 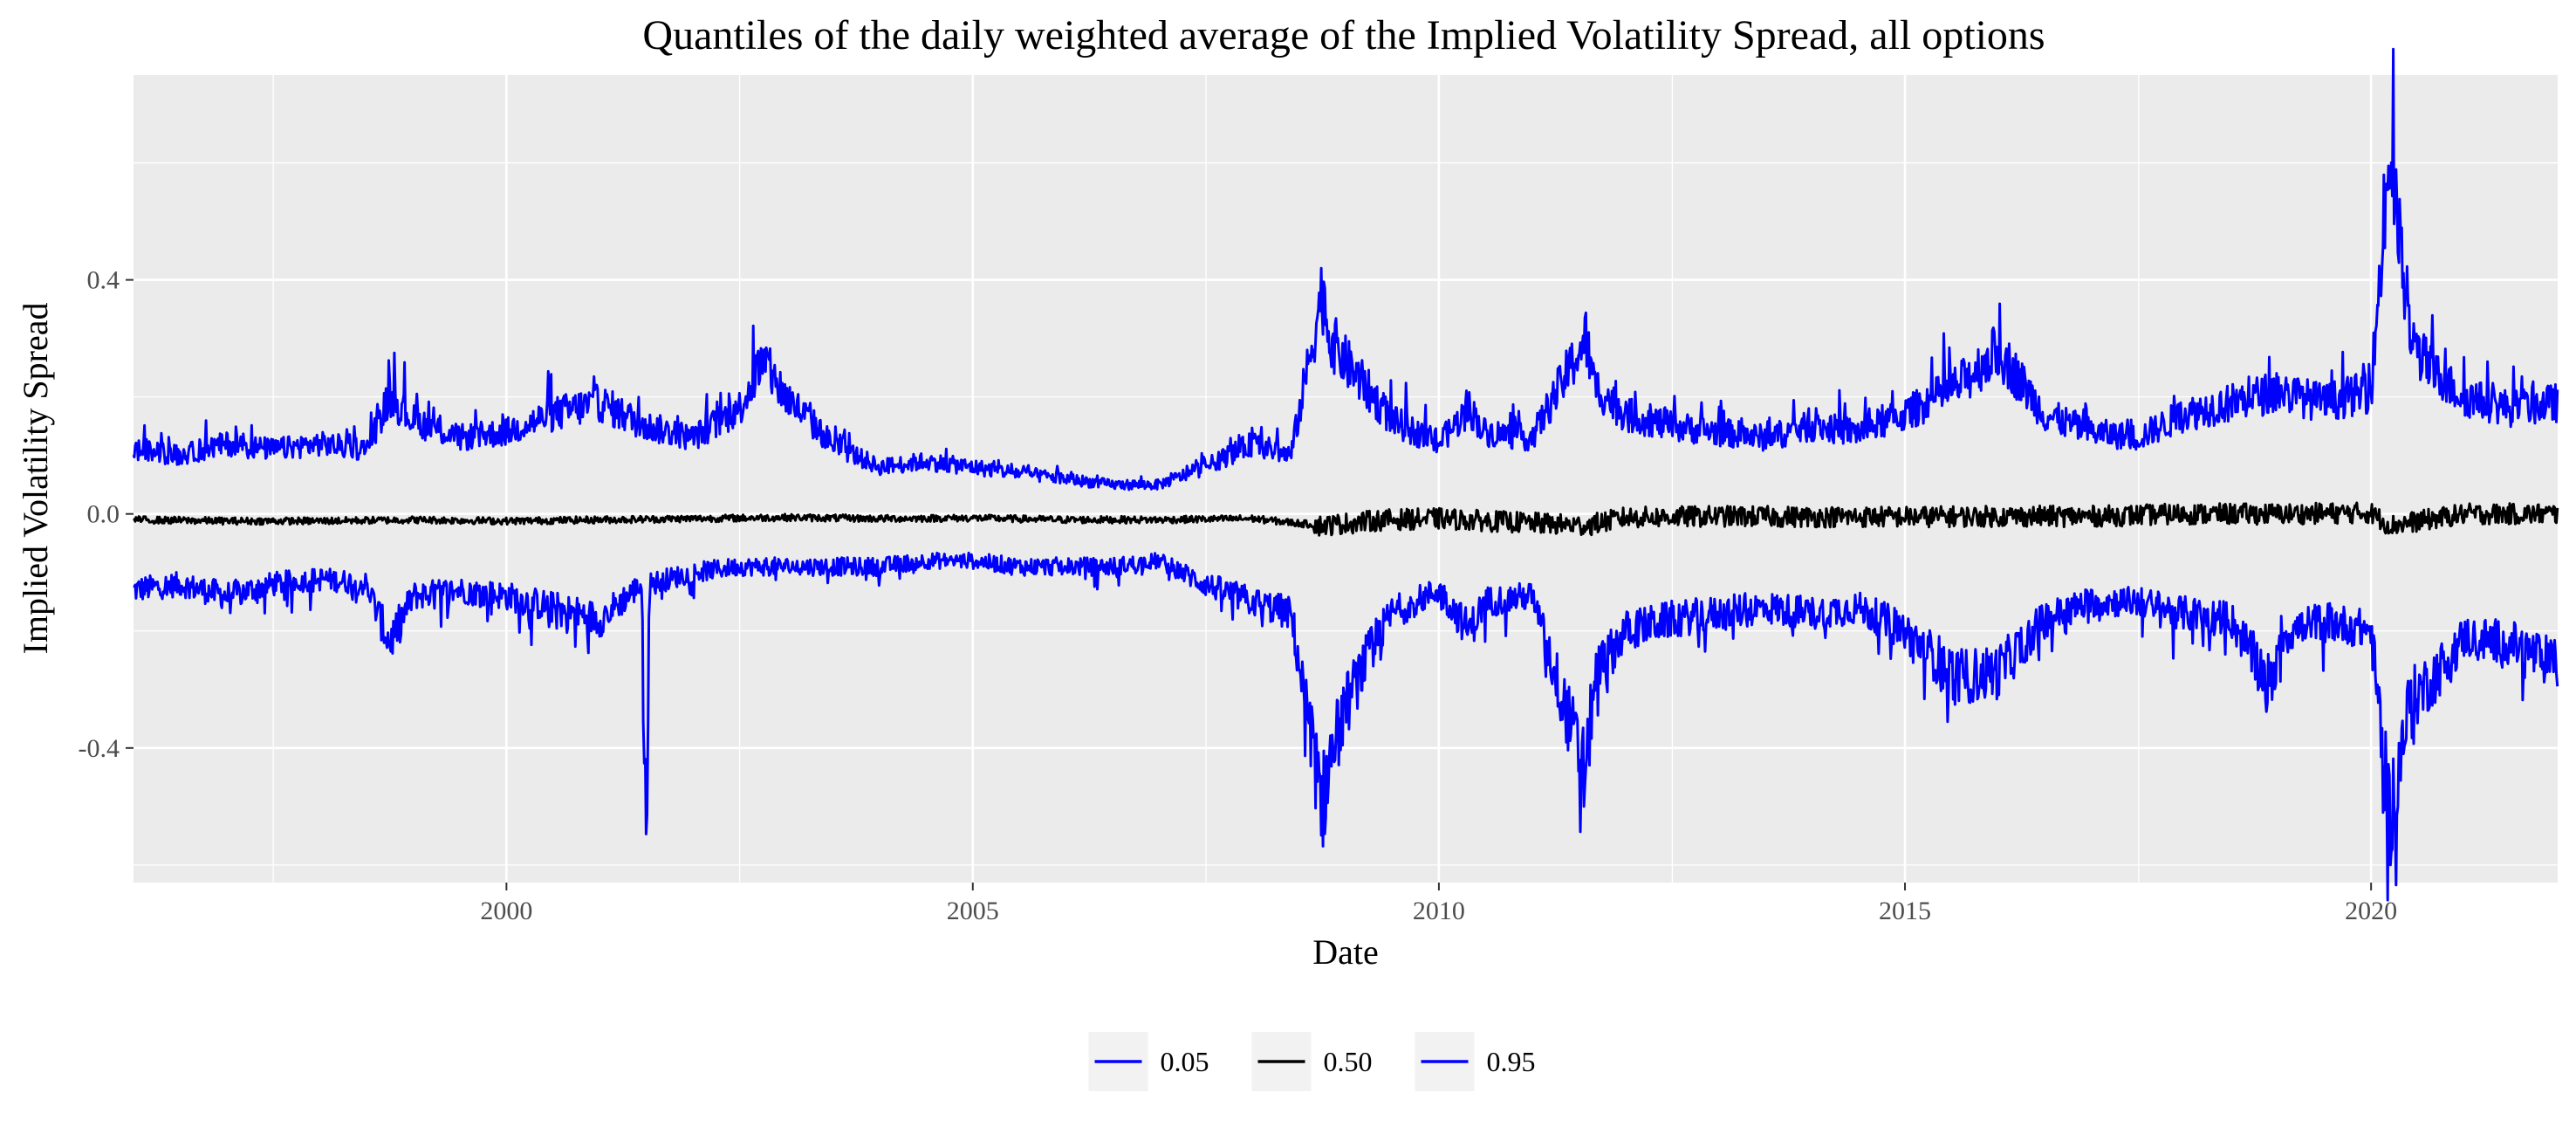 I want to click on x-axis-label: Date, so click(x=1346, y=952).